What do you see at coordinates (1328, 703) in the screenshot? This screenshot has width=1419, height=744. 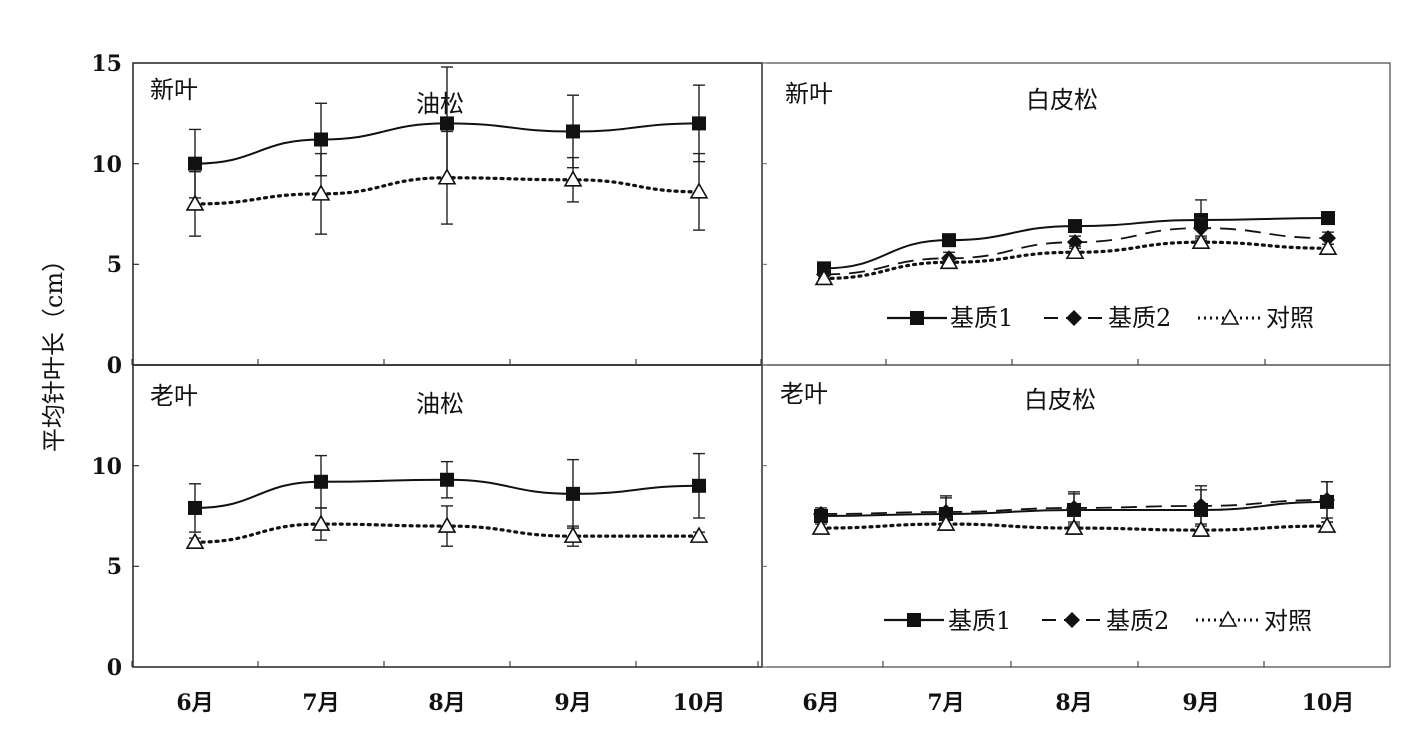 I see `xtick-right-oct: 10月` at bounding box center [1328, 703].